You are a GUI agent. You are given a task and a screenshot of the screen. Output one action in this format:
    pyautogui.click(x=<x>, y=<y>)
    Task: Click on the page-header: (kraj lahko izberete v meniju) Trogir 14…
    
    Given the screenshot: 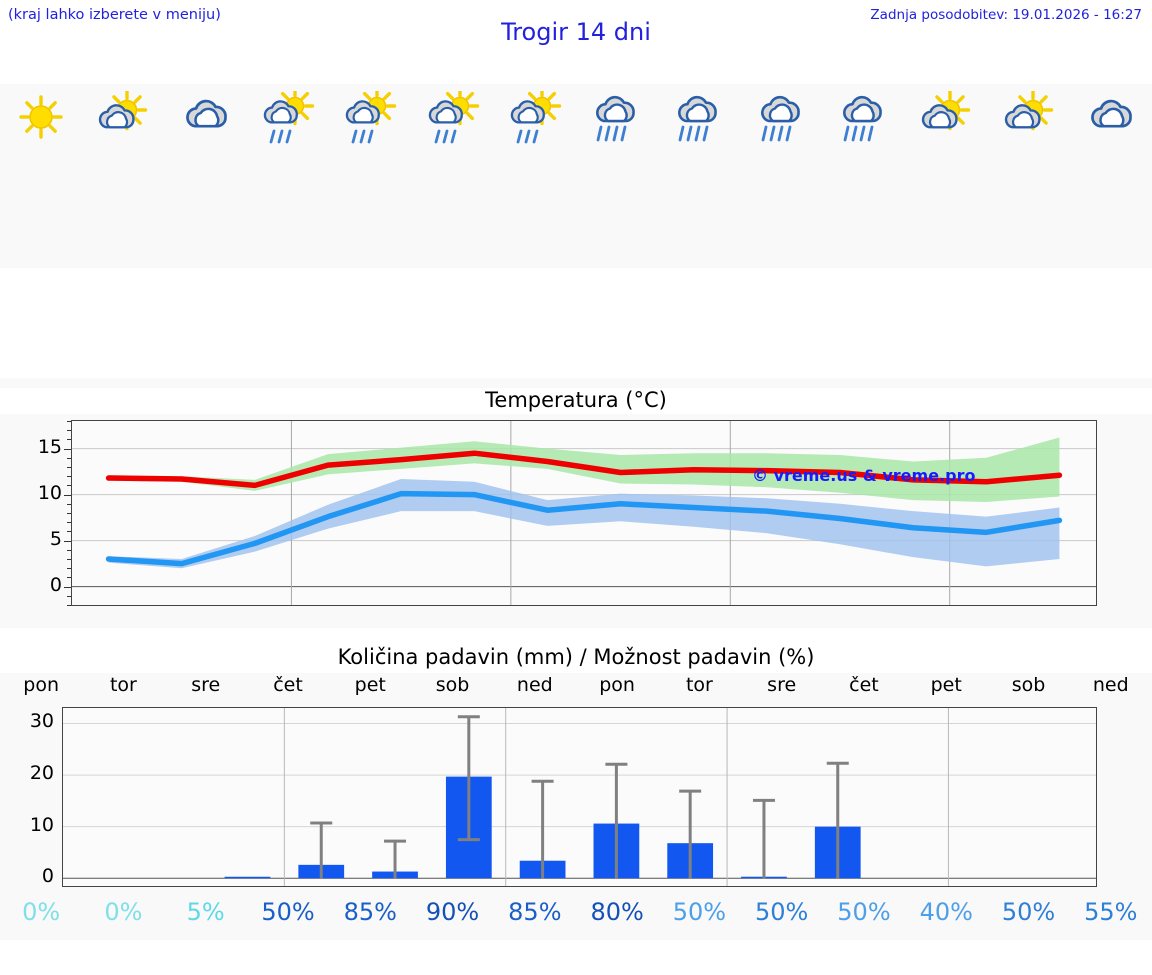 What is the action you would take?
    pyautogui.click(x=576, y=29)
    